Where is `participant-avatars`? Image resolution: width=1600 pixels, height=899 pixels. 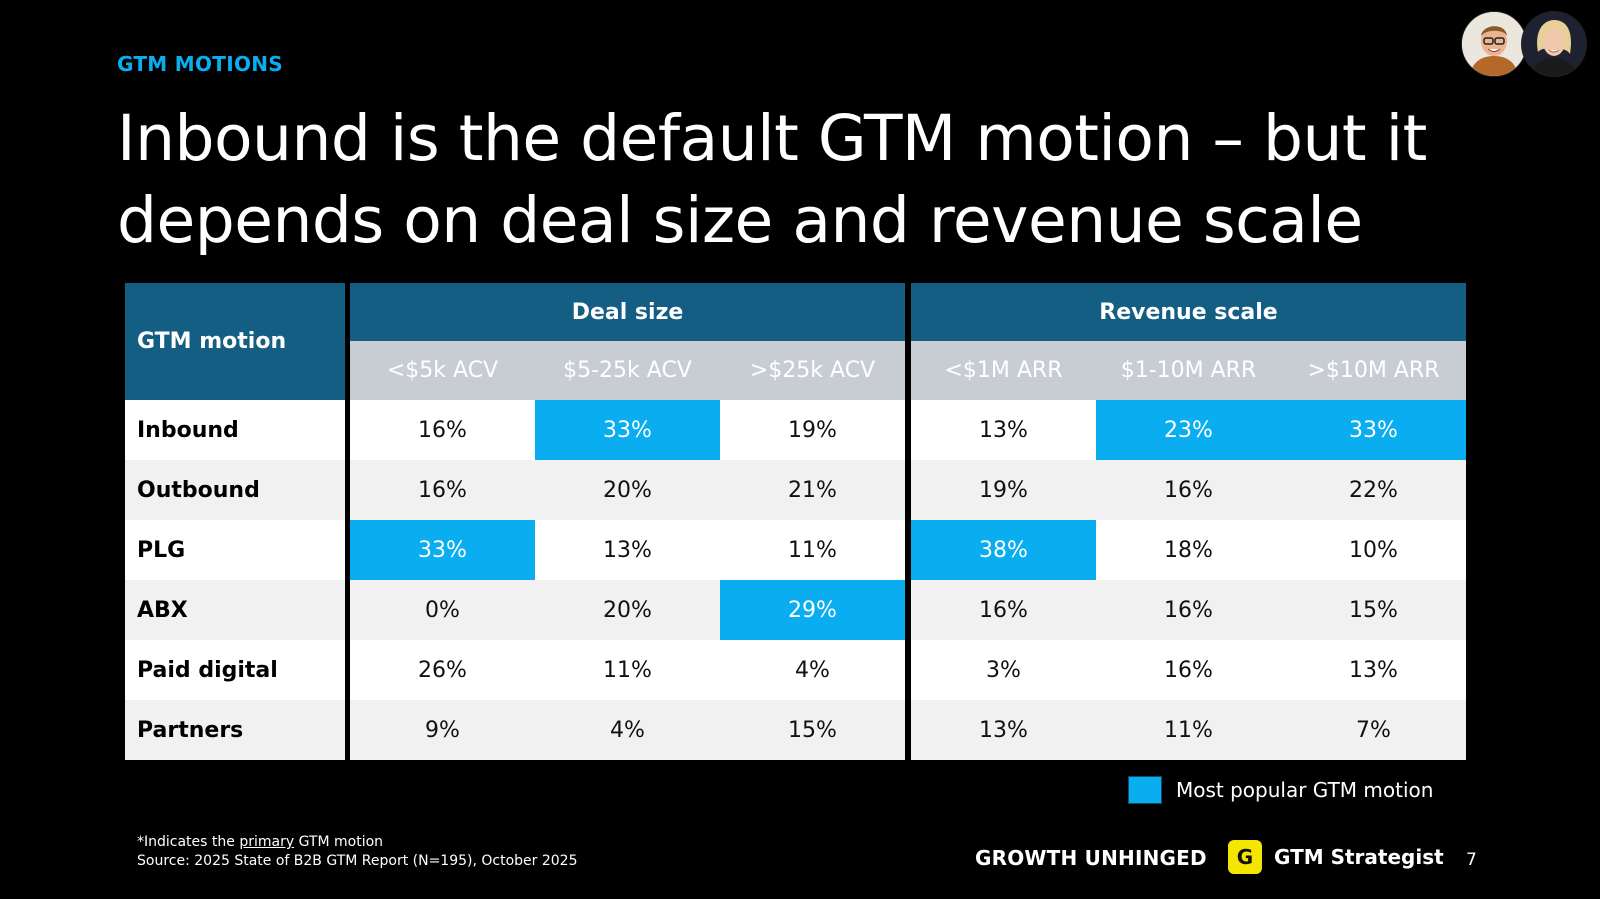
participant-avatars is located at coordinates (1525, 44).